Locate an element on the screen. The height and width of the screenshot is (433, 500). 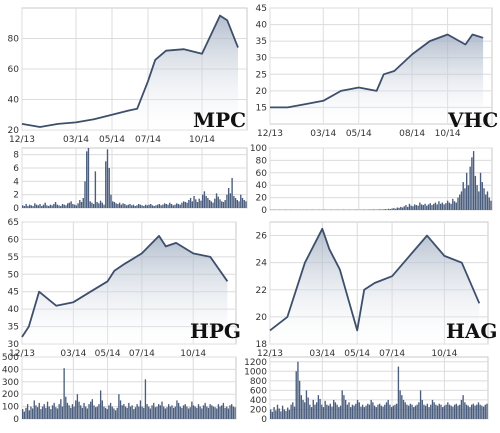
x-tick-label: 05/14 is located at coordinates (357, 354).